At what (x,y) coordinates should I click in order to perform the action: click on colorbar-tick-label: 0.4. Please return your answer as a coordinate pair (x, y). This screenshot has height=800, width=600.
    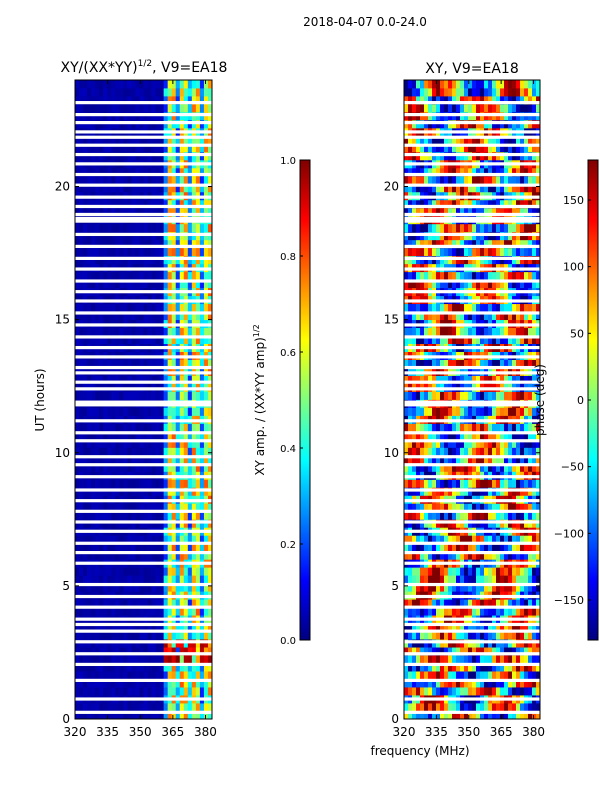
    Looking at the image, I should click on (288, 449).